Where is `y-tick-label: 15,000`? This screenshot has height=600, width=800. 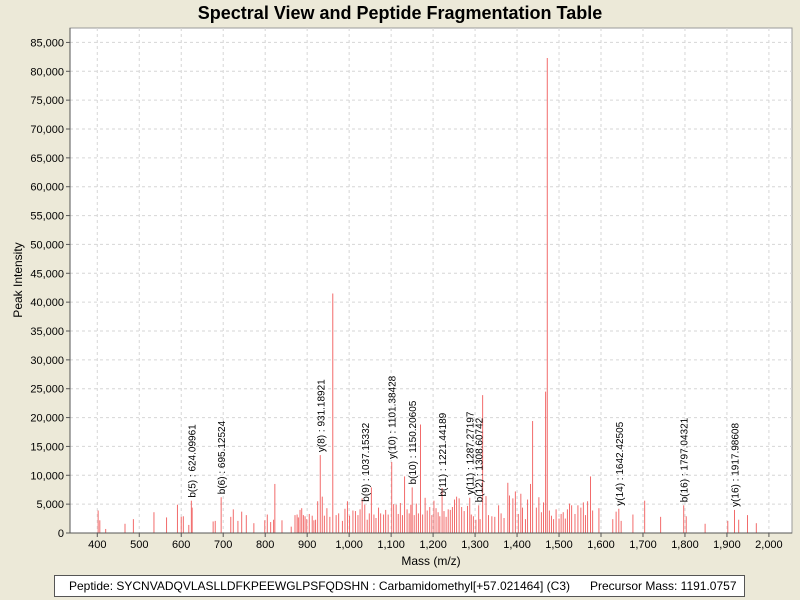
y-tick-label: 15,000 is located at coordinates (47, 447).